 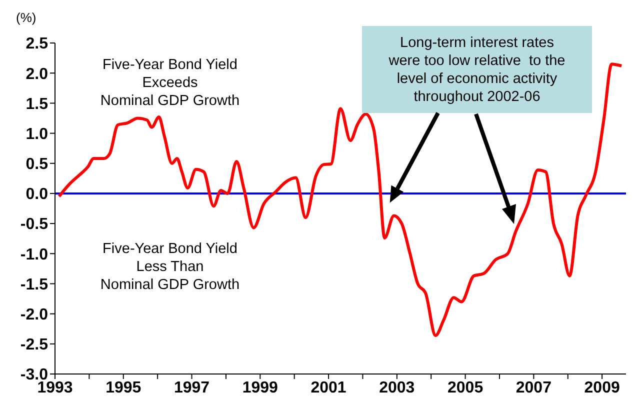 I want to click on annotation: Five-Year Bond Yield Exceeds Nominal GDP Growth, so click(x=170, y=83).